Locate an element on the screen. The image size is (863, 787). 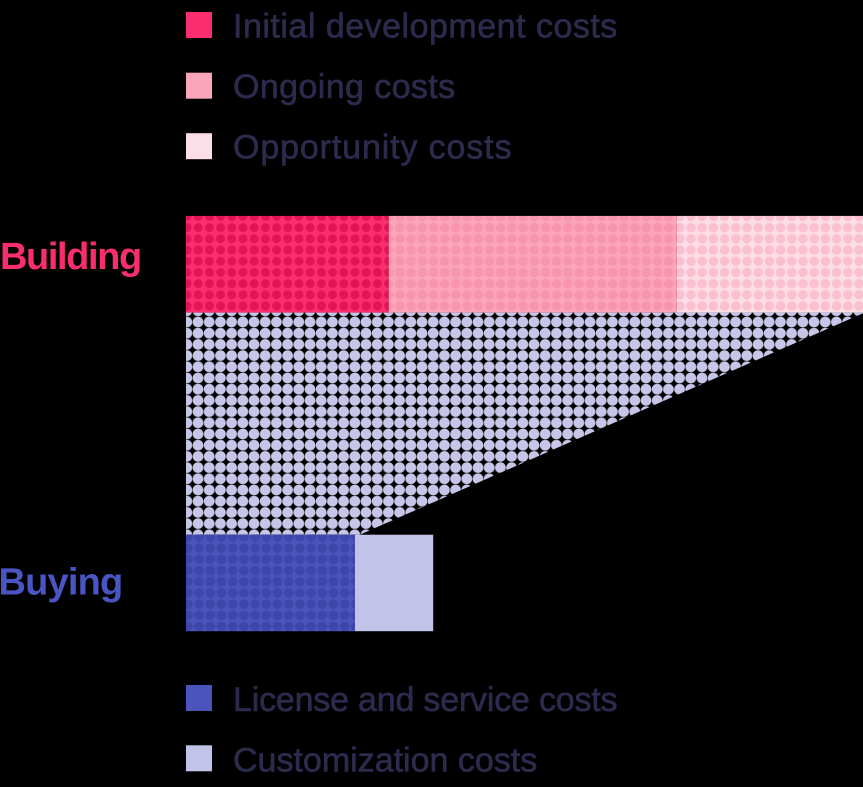
svg-text: Ongoing costs is located at coordinates (344, 87).